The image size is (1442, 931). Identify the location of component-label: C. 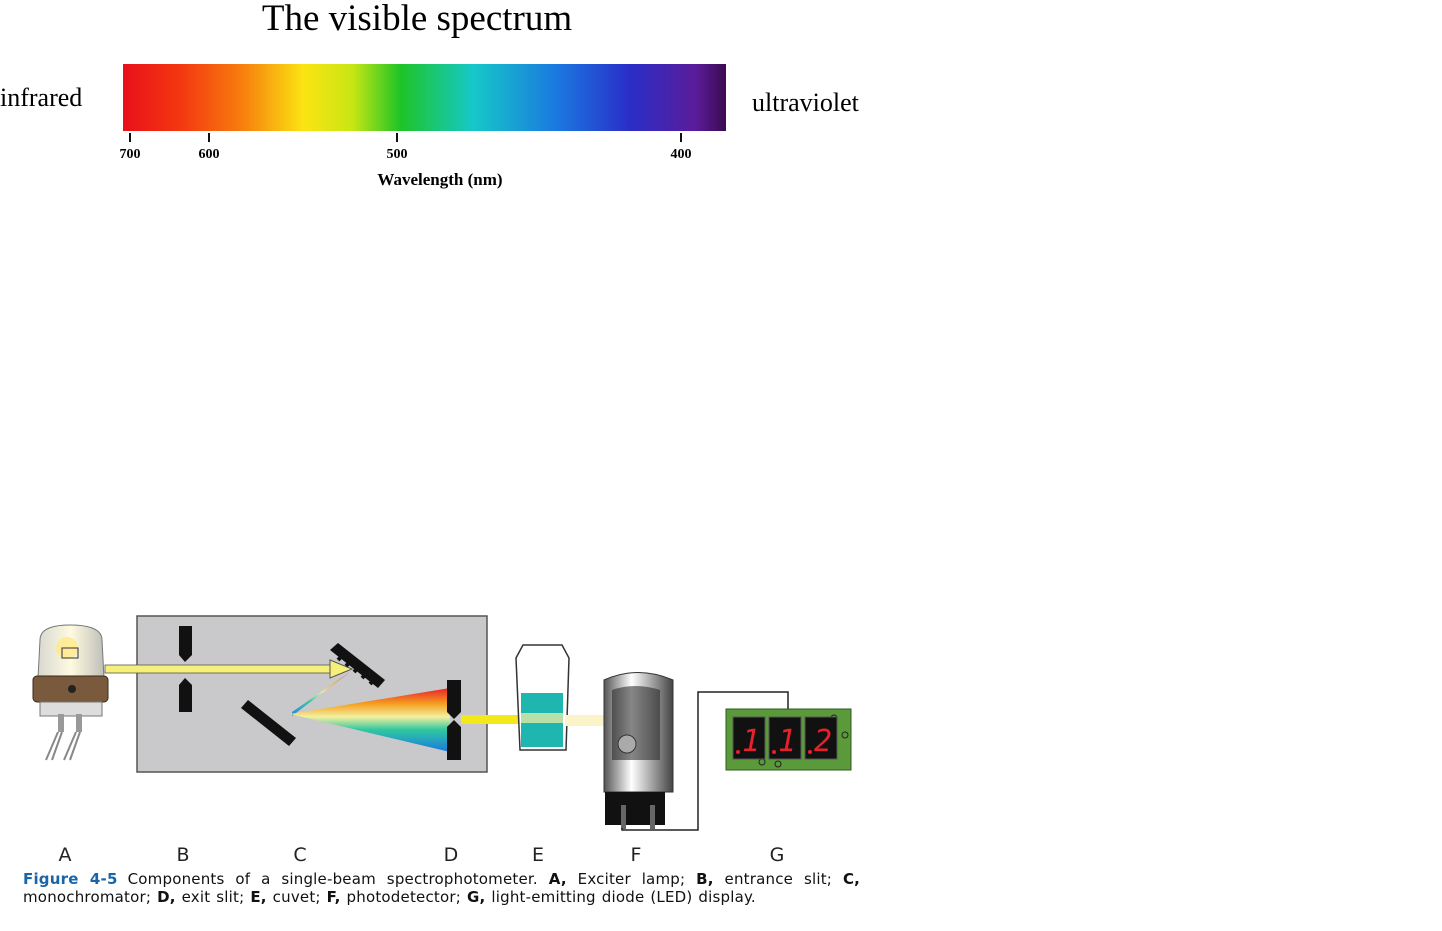
(299, 855).